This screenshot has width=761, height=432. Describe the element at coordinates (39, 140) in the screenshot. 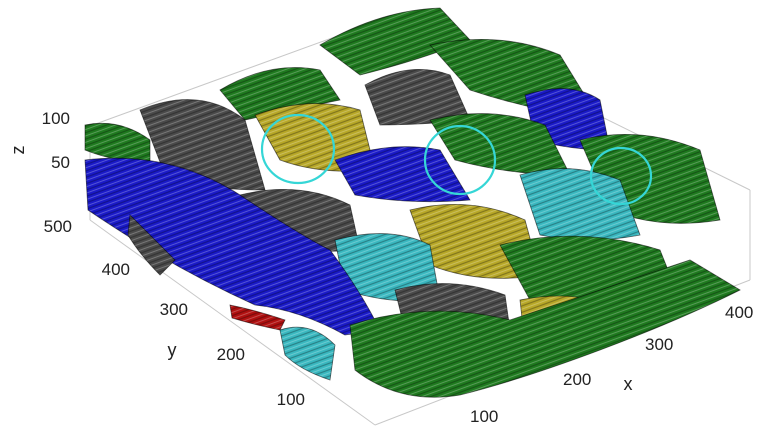

I see `z-axis: 100 50 z` at that location.